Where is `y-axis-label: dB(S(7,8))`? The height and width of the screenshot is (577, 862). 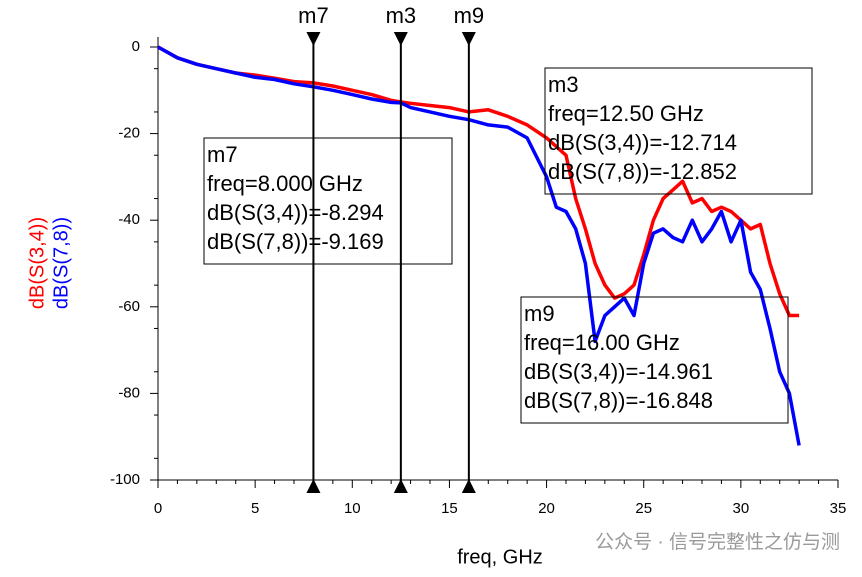 y-axis-label: dB(S(7,8)) is located at coordinates (61, 263).